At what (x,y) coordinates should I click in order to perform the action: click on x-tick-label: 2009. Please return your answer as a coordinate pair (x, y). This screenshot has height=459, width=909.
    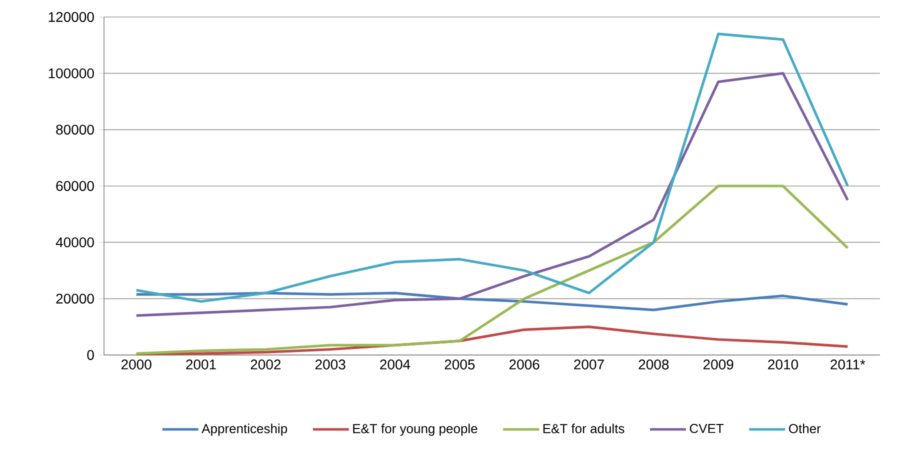
    Looking at the image, I should click on (718, 365).